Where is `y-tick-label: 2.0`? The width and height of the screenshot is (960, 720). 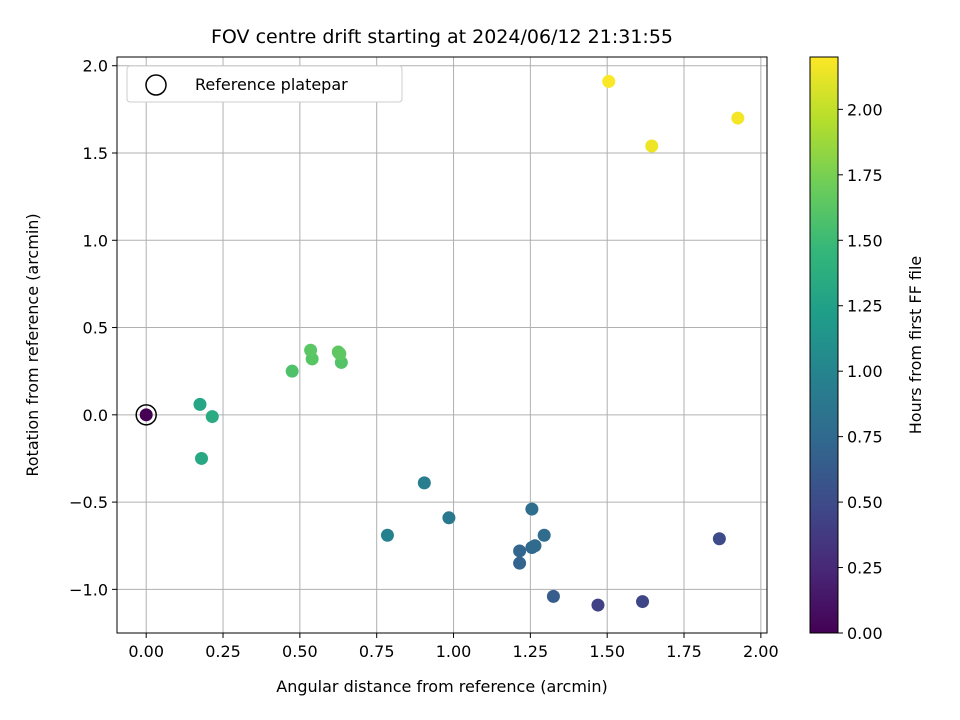
y-tick-label: 2.0 is located at coordinates (95, 66).